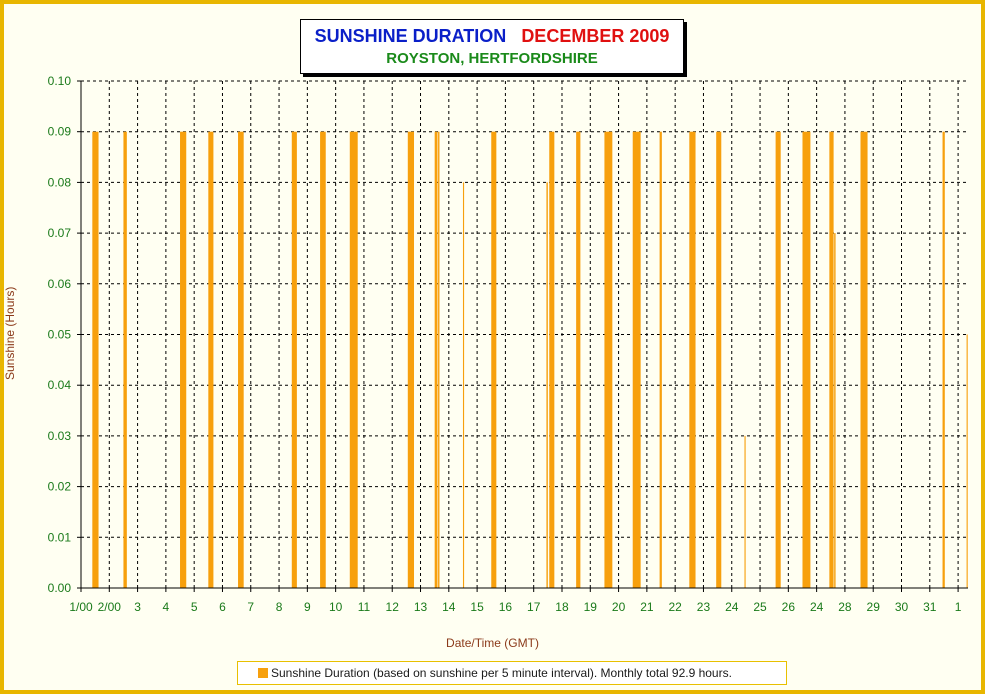  What do you see at coordinates (166, 607) in the screenshot?
I see `x-tick-label: 4` at bounding box center [166, 607].